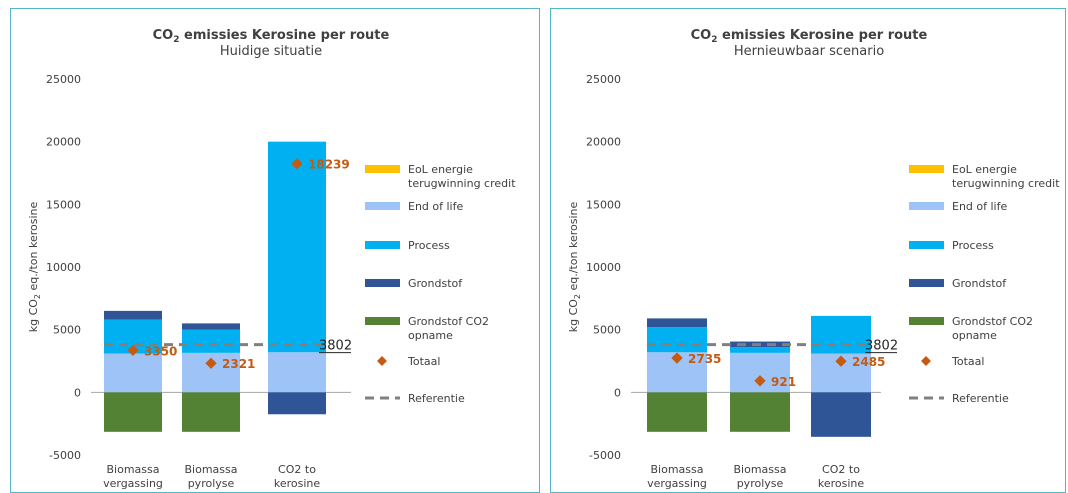 The width and height of the screenshot is (1068, 493). I want to click on totaal-data-label: 18239, so click(329, 165).